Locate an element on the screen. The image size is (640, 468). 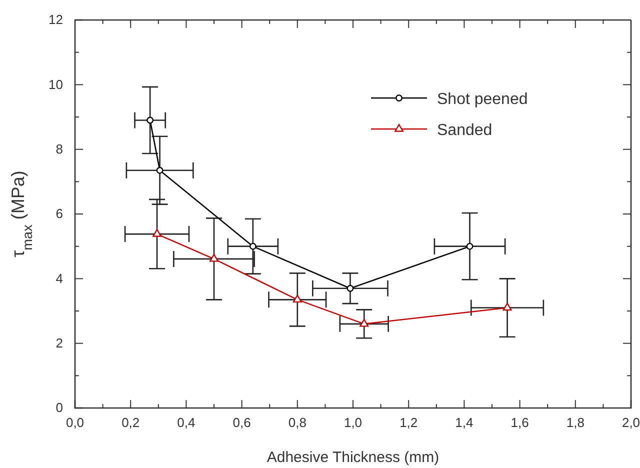
y-tick-label: 12 is located at coordinates (55, 20).